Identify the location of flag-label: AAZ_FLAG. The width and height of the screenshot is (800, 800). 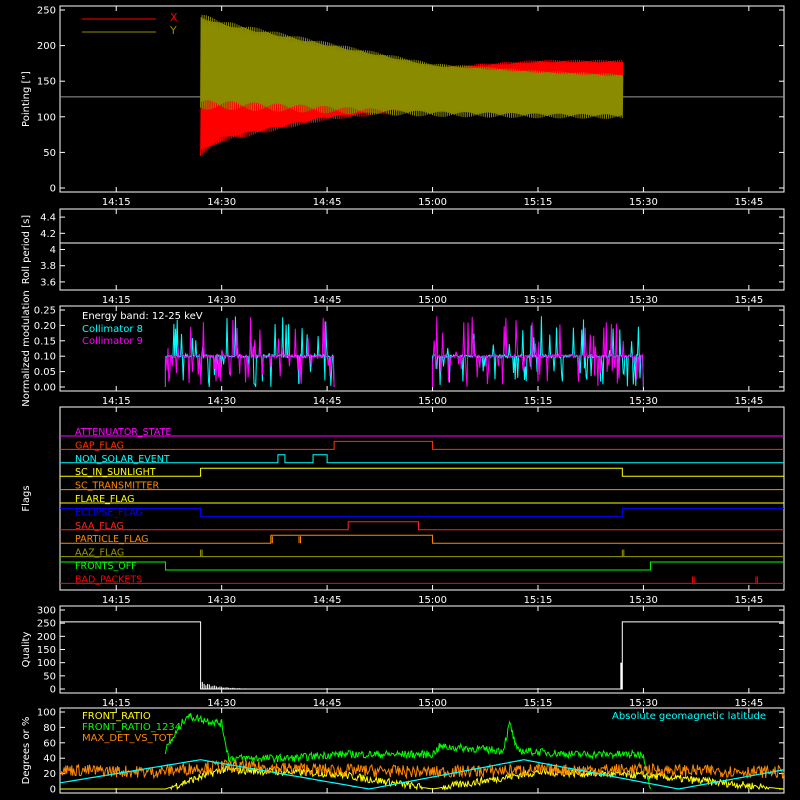
(99, 553).